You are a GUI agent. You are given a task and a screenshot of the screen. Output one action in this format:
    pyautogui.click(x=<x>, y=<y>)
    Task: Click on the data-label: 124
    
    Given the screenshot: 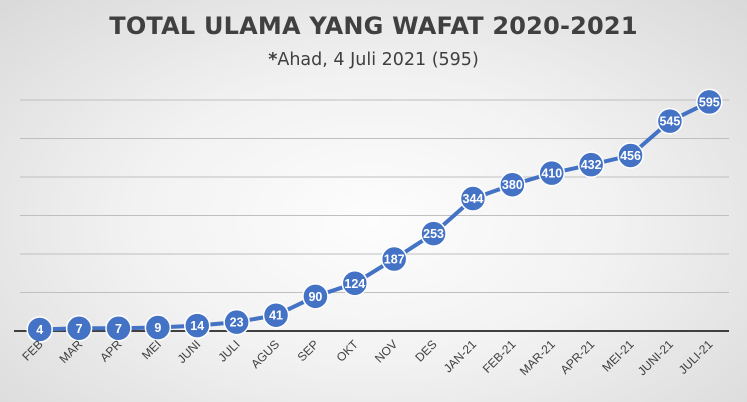 What is the action you would take?
    pyautogui.click(x=354, y=284)
    